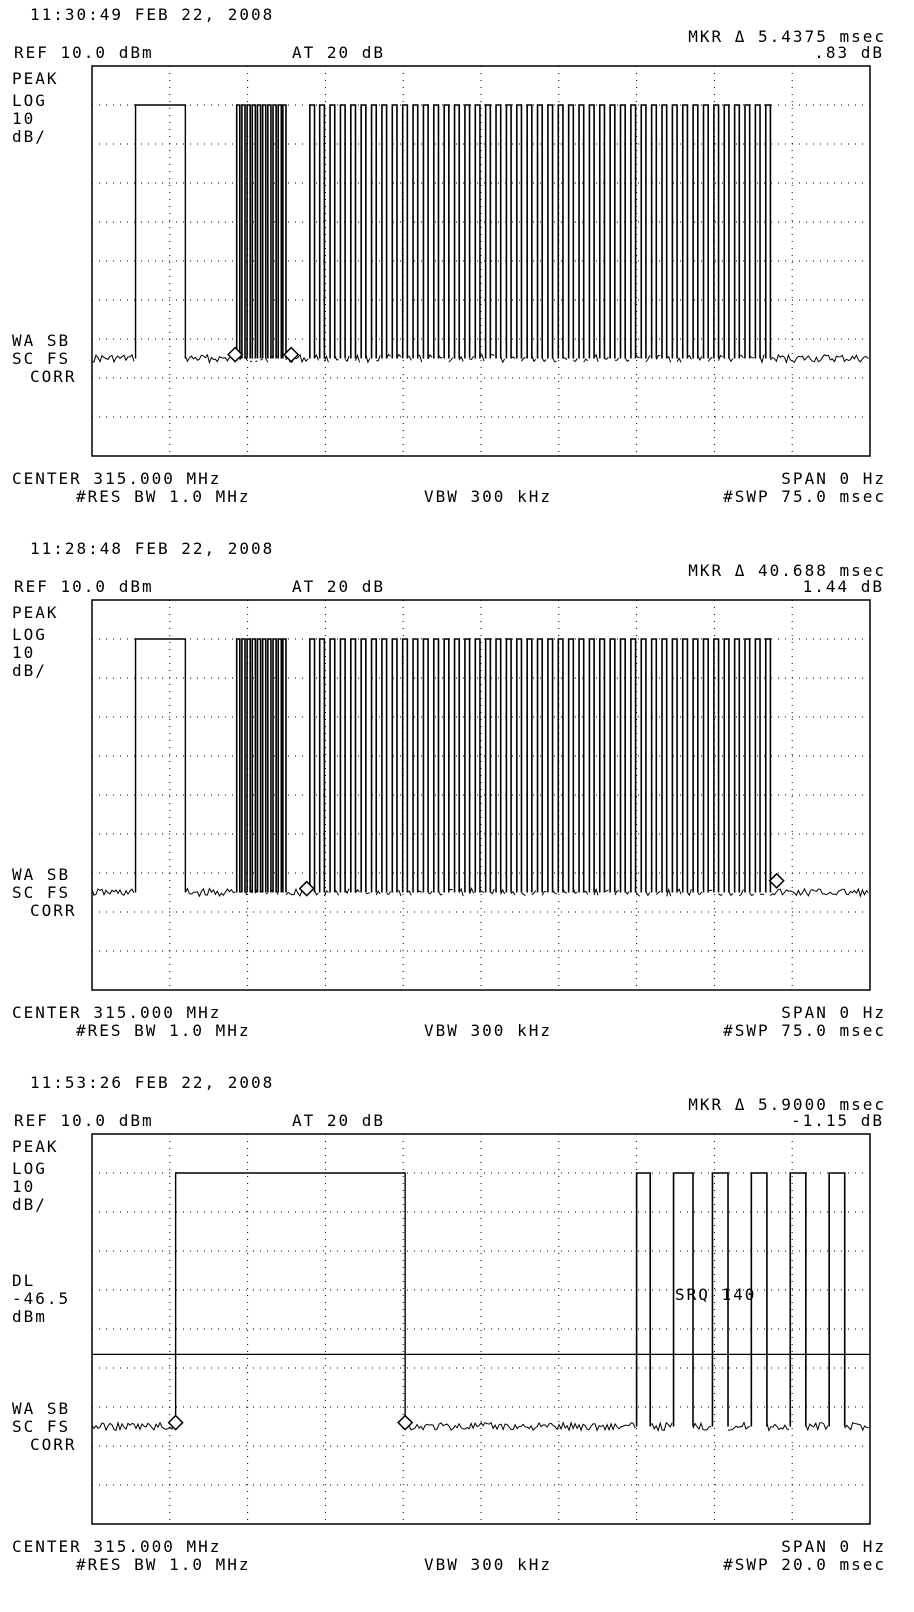 The image size is (914, 1612). What do you see at coordinates (24, 652) in the screenshot?
I see `side-label: 10` at bounding box center [24, 652].